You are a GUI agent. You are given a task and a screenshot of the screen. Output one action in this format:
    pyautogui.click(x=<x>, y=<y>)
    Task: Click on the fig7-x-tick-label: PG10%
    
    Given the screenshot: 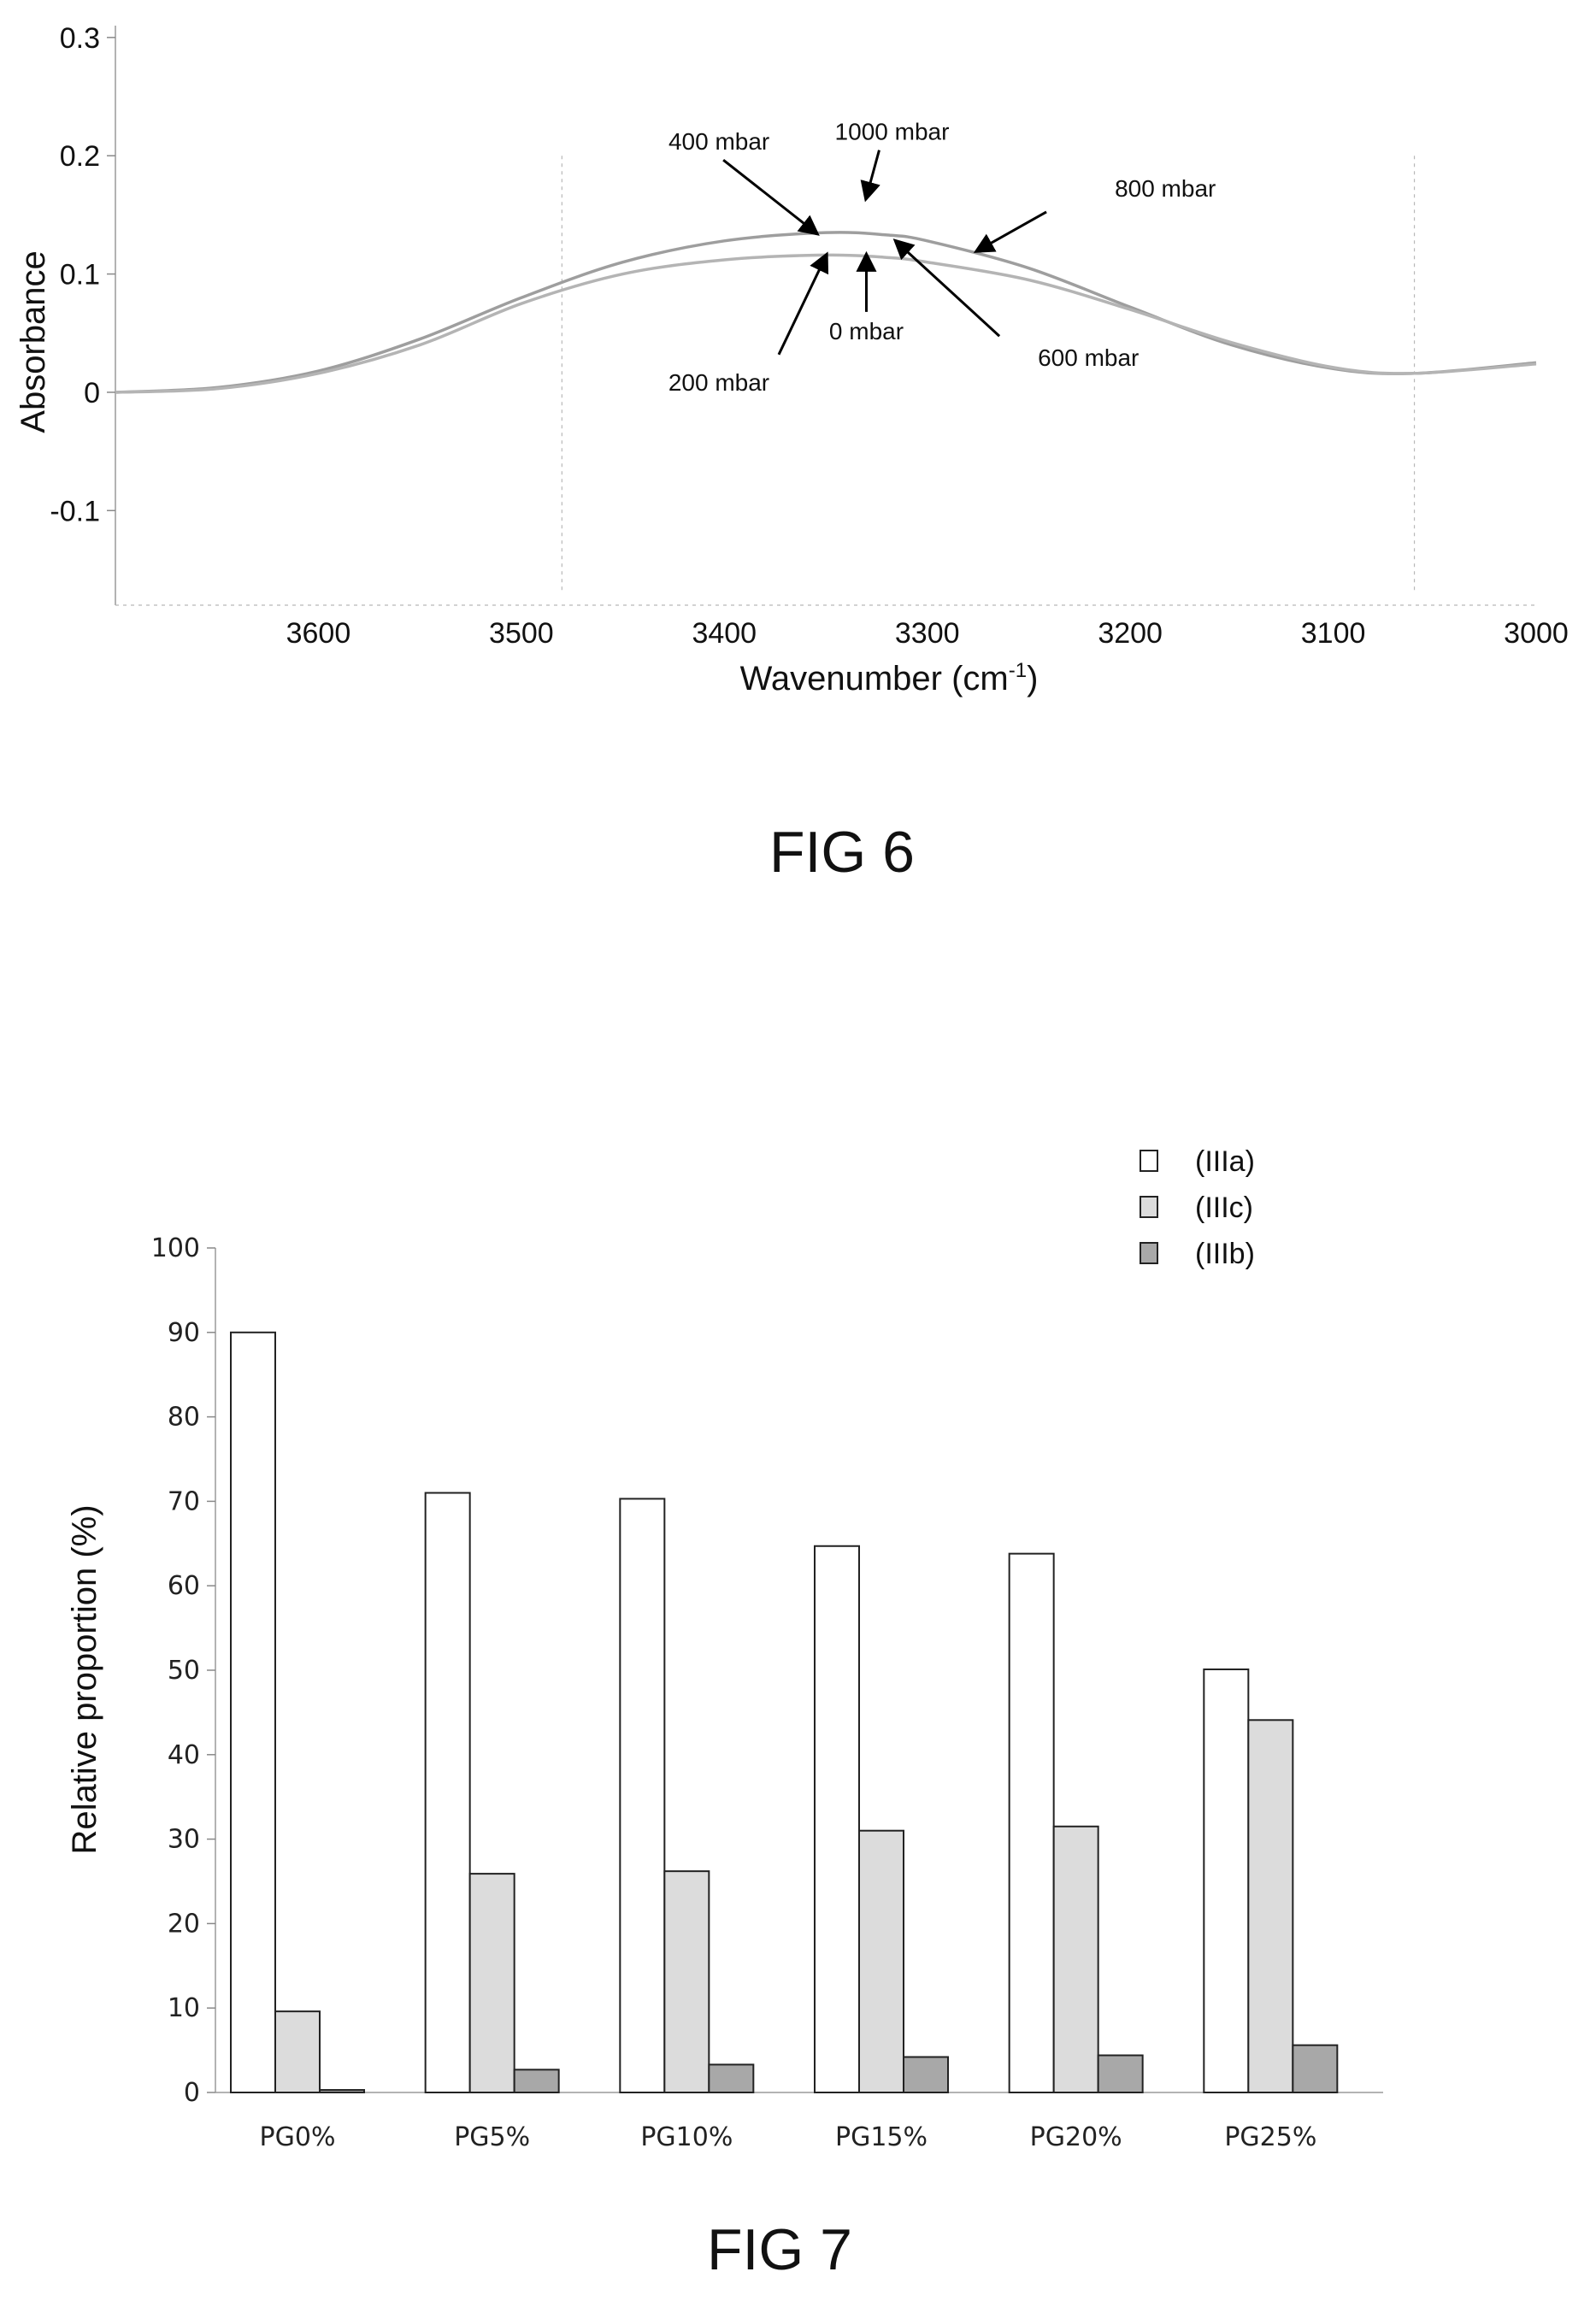 What is the action you would take?
    pyautogui.click(x=687, y=2137)
    